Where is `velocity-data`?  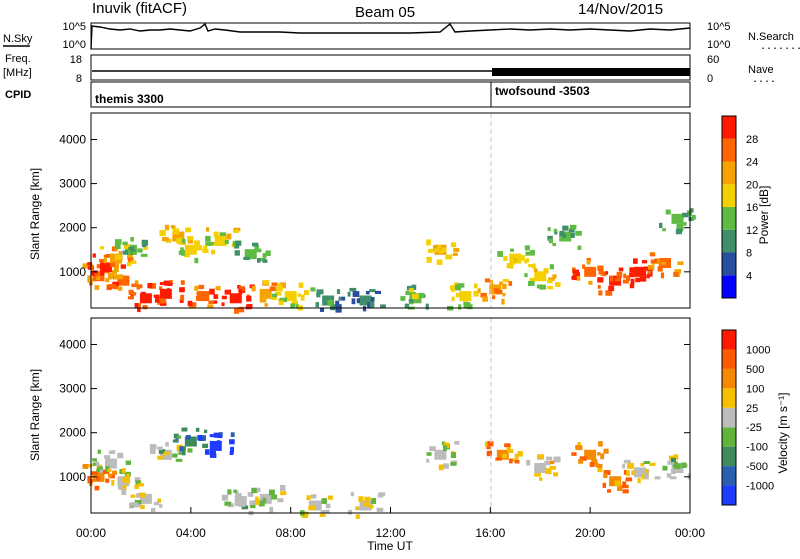
velocity-data is located at coordinates (386, 473).